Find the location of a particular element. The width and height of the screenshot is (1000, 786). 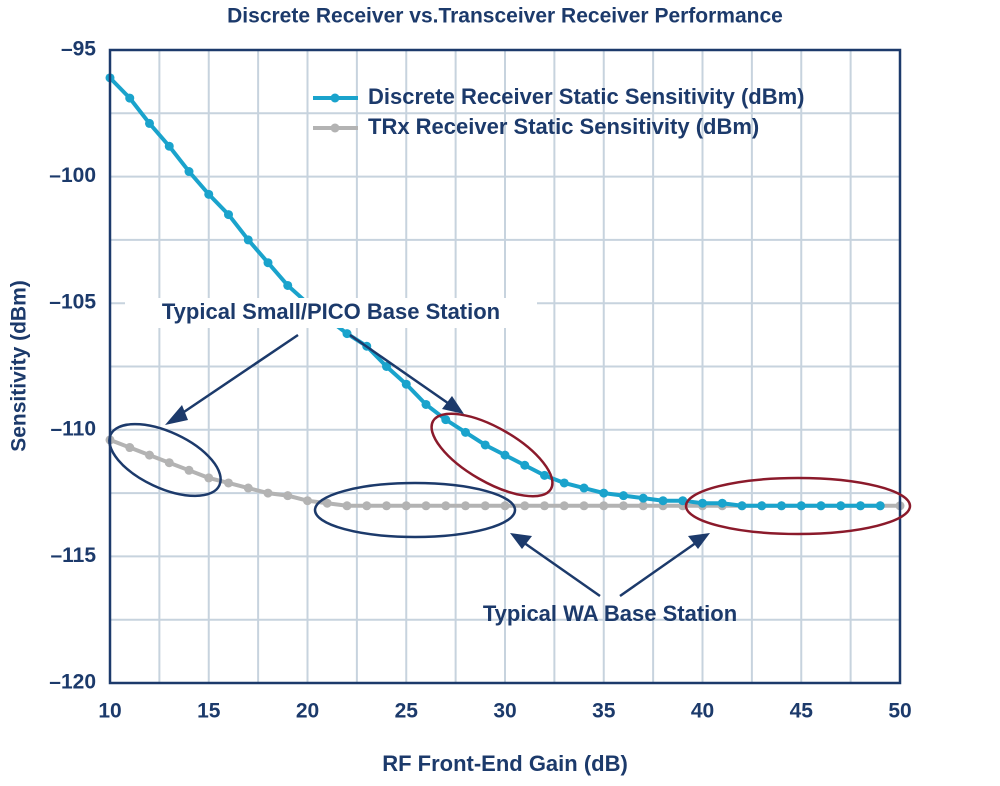

x-tick-label: 20 is located at coordinates (307, 711).